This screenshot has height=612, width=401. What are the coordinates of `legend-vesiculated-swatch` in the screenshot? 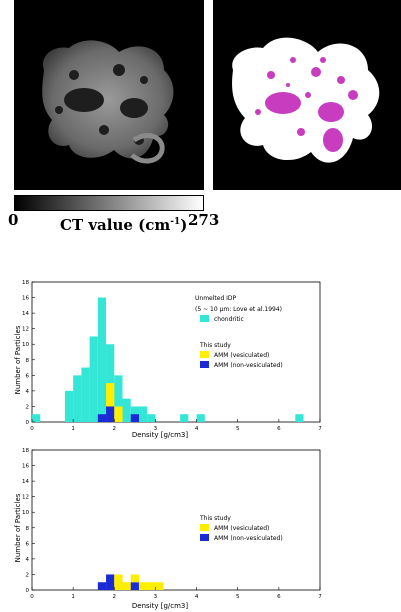 It's located at (204, 354).